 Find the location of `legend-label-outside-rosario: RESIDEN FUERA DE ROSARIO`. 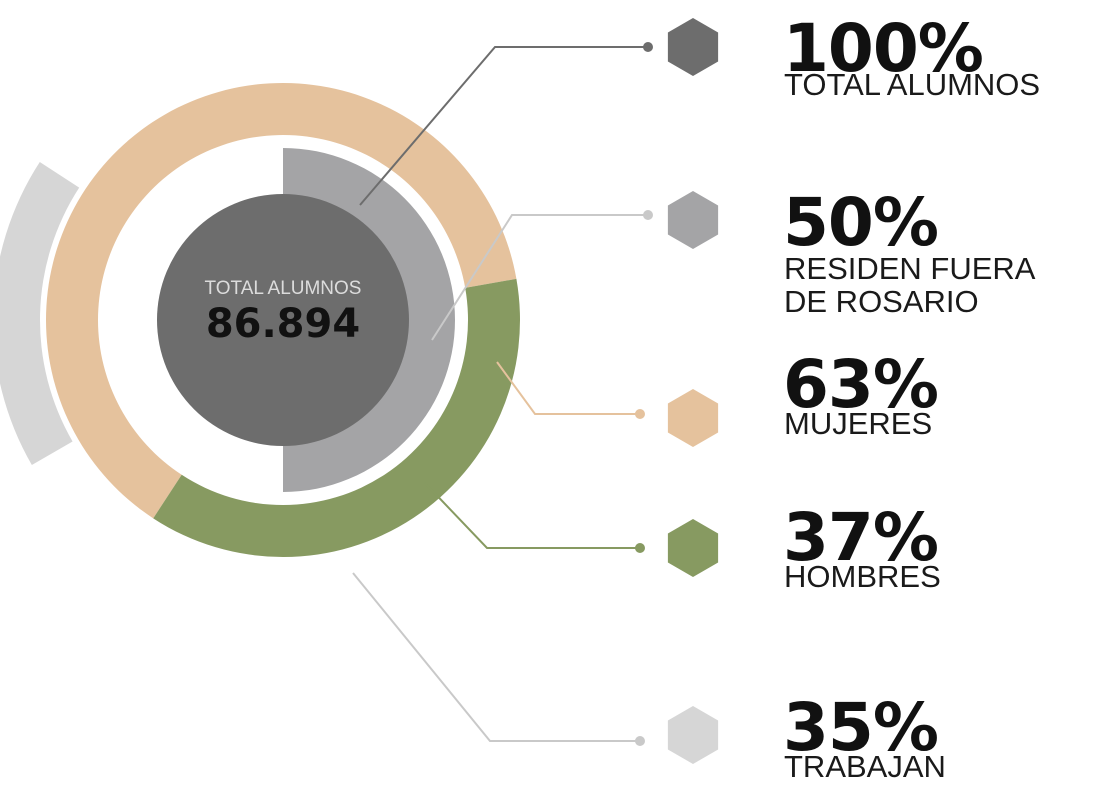

legend-label-outside-rosario: RESIDEN FUERA DE ROSARIO is located at coordinates (910, 285).